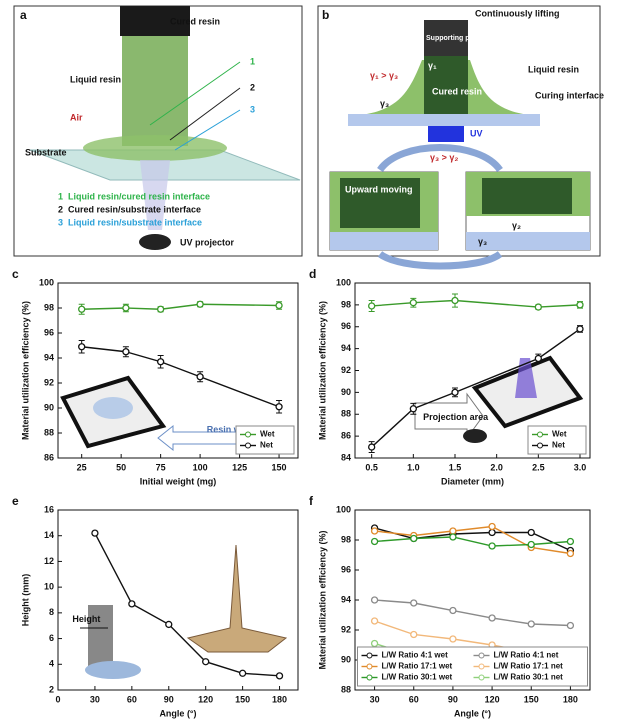  I want to click on panel-label: c, so click(15, 274).